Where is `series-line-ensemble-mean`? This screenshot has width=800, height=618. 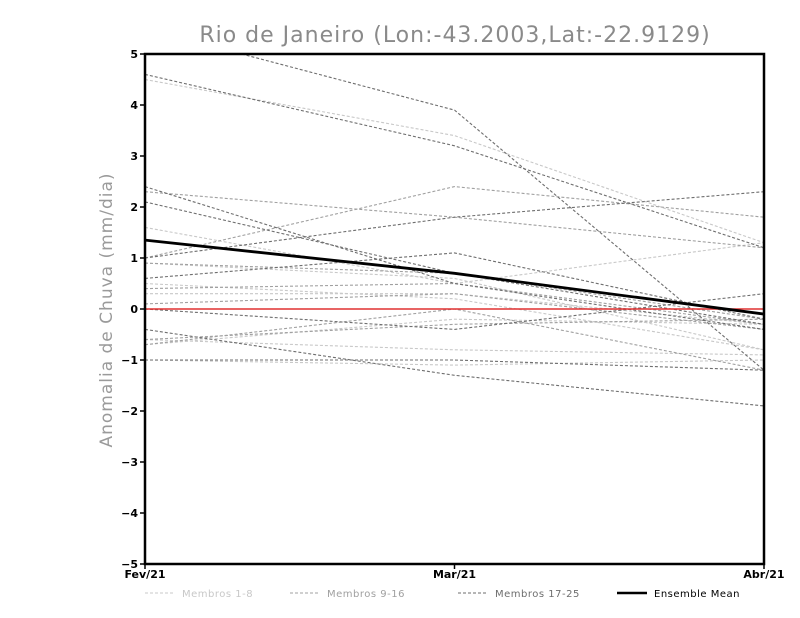
series-line-ensemble-mean is located at coordinates (454, 277).